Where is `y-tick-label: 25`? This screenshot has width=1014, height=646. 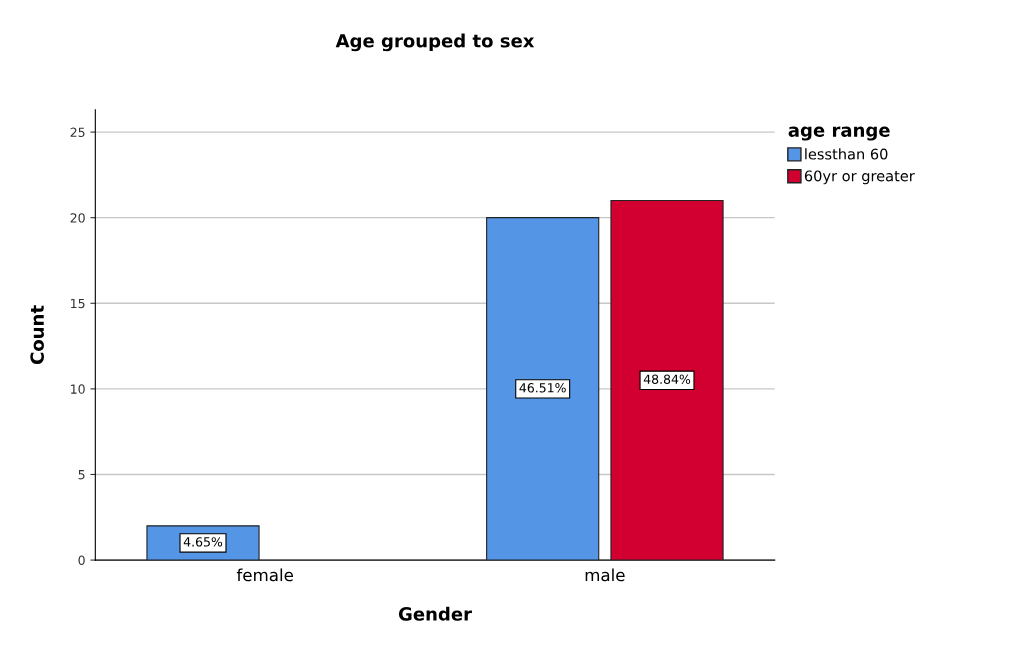
y-tick-label: 25 is located at coordinates (77, 132).